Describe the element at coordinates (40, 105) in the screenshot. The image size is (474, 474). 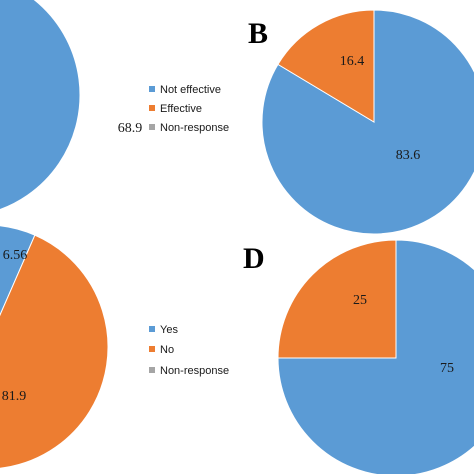
I see `pie-slice-not-effective` at that location.